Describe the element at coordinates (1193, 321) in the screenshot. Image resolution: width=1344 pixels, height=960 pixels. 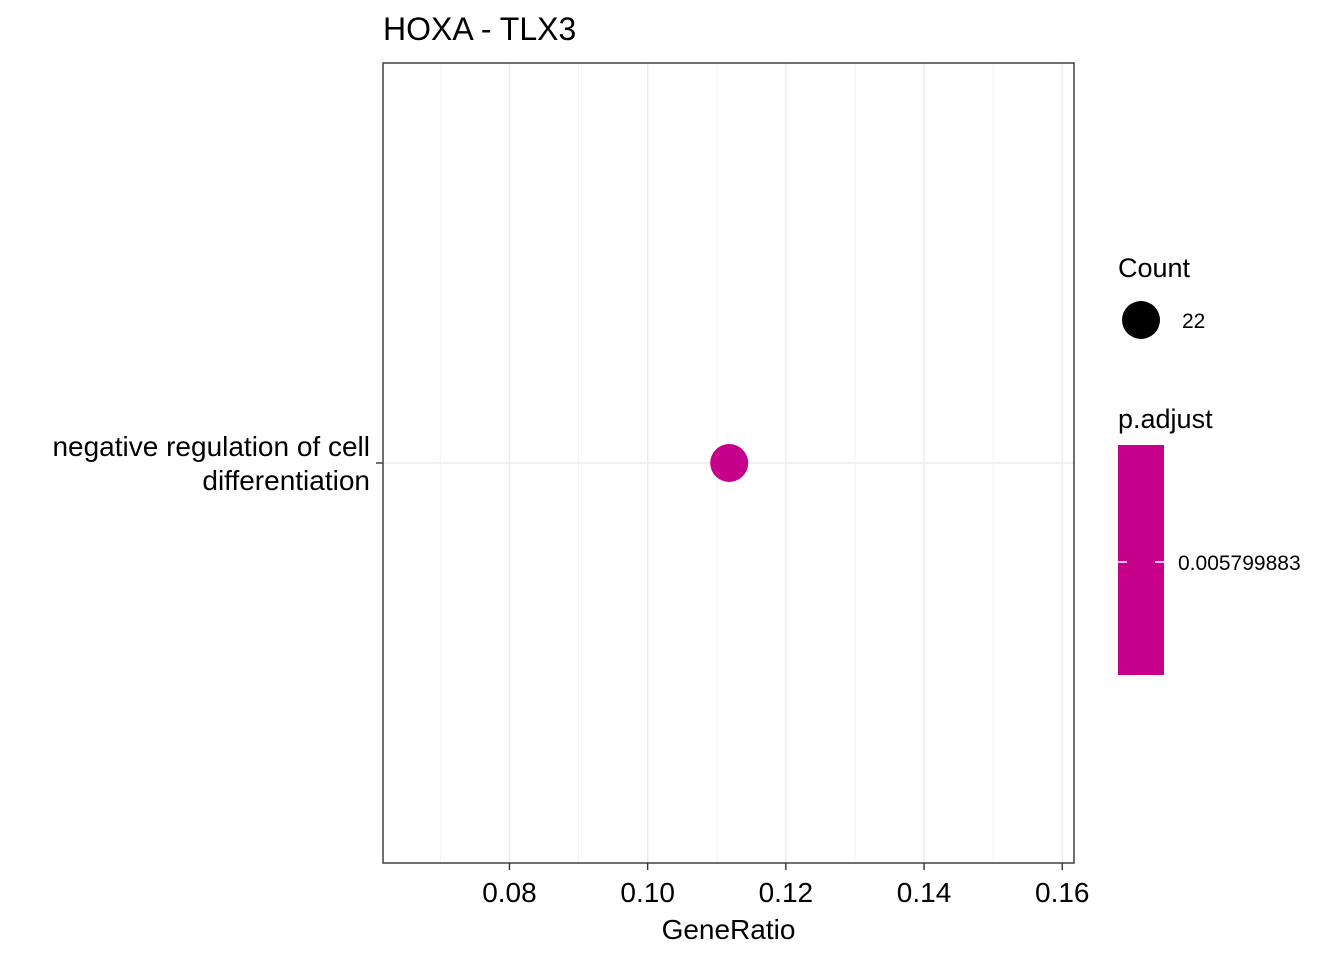
I see `count-legend-label: 22` at that location.